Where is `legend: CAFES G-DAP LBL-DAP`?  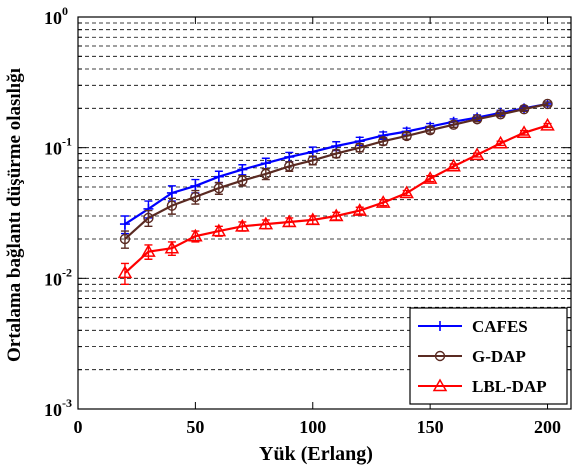 legend: CAFES G-DAP LBL-DAP is located at coordinates (488, 356).